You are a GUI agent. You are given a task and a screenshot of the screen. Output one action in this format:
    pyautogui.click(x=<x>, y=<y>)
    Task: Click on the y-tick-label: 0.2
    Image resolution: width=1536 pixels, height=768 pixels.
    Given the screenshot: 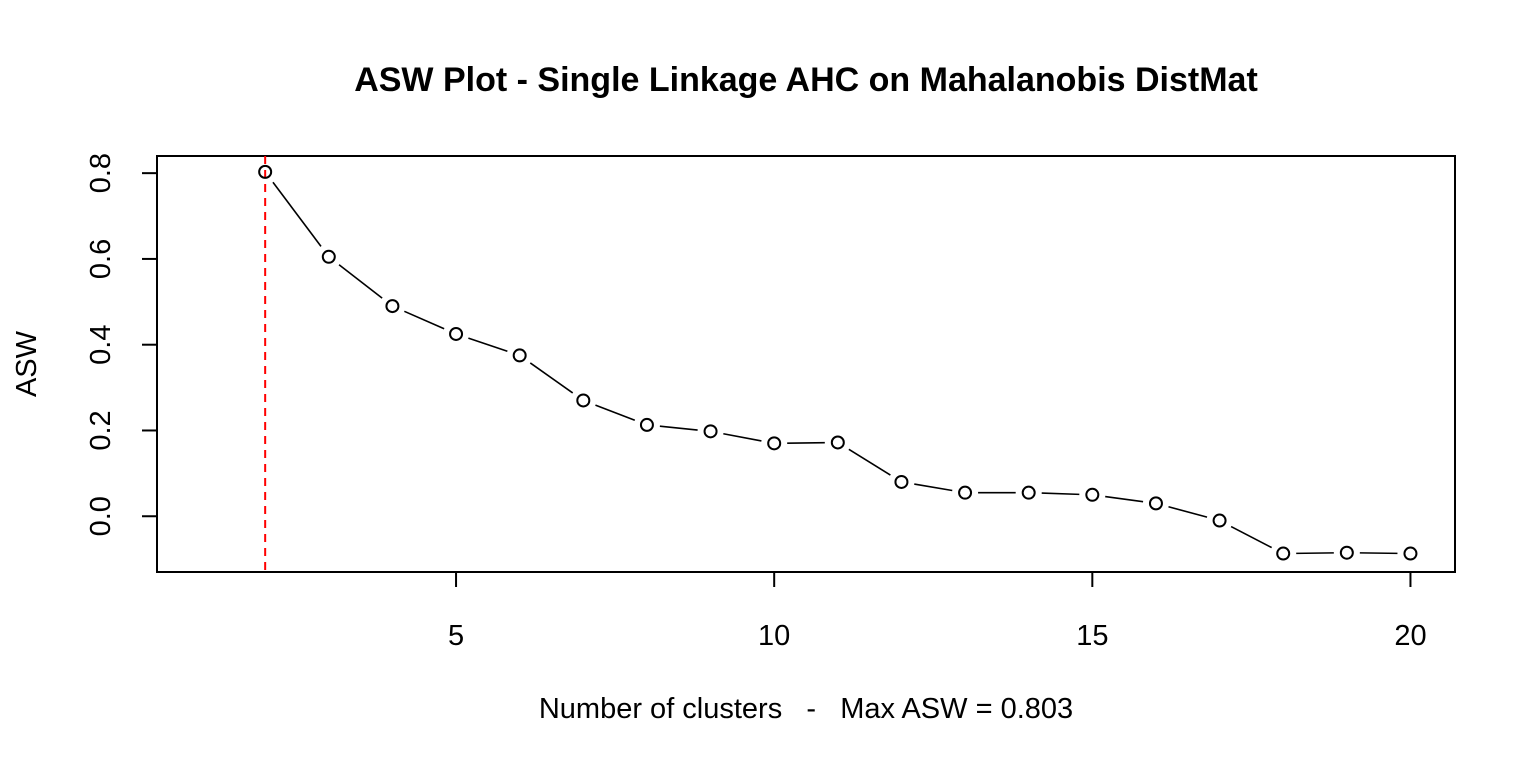 What is the action you would take?
    pyautogui.click(x=101, y=430)
    